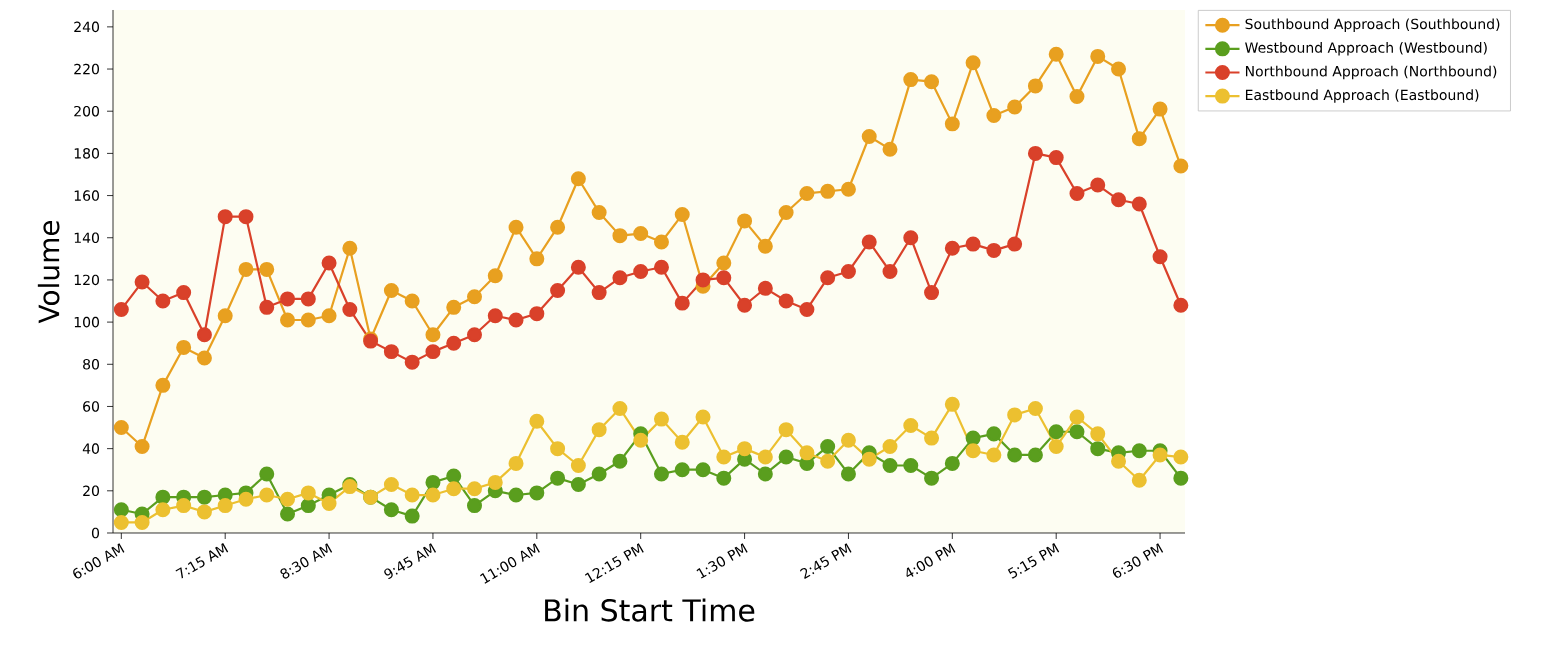 The width and height of the screenshot is (1553, 653). Describe the element at coordinates (1371, 72) in the screenshot. I see `legend-label: Northbound Approach (Northbound)` at that location.